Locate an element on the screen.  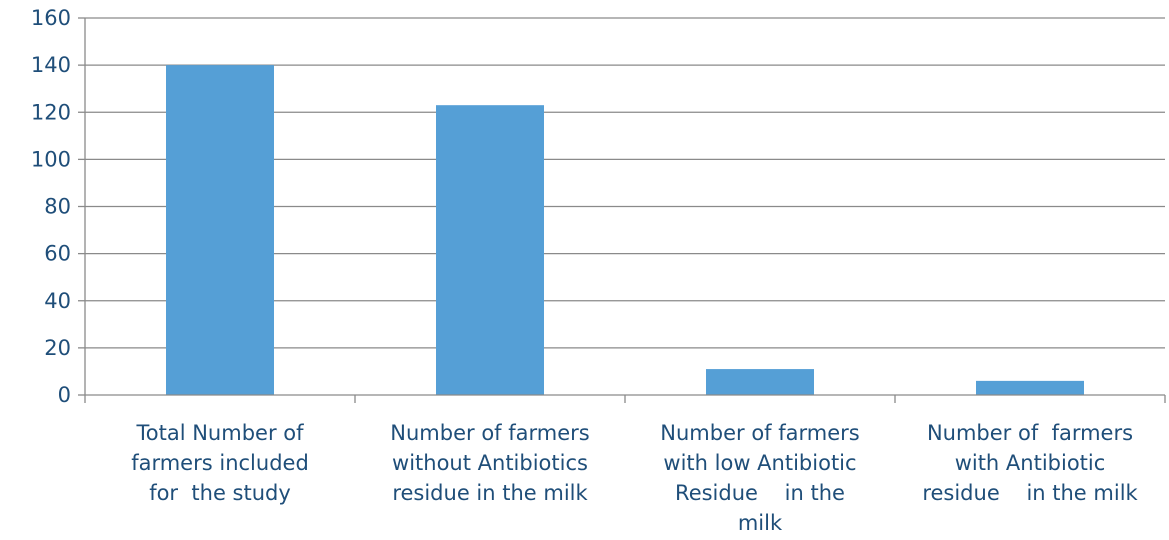
y-tick-label: 120 is located at coordinates (51, 112).